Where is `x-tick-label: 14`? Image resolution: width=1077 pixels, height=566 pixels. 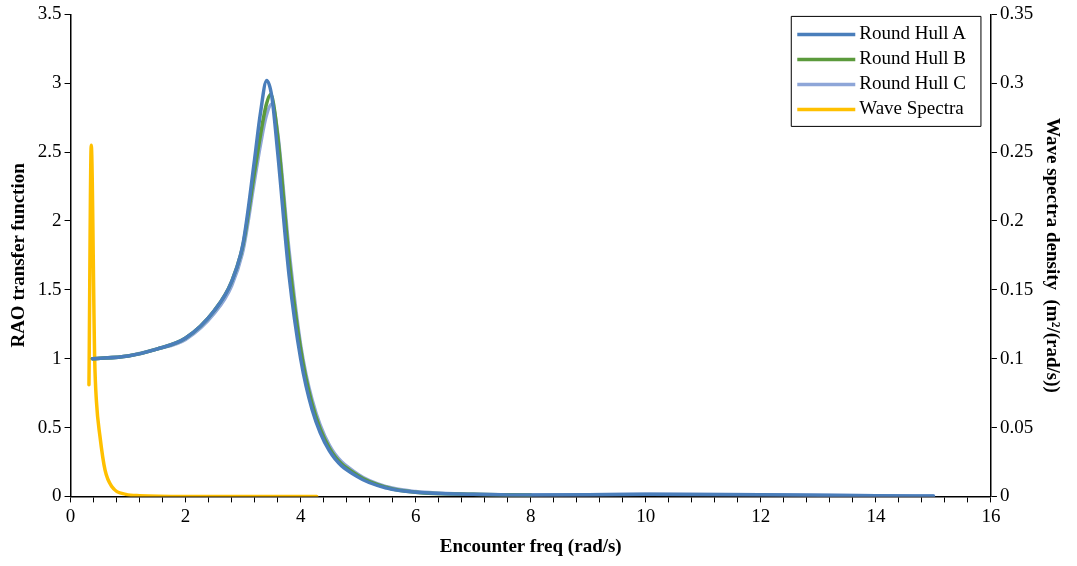 x-tick-label: 14 is located at coordinates (876, 515).